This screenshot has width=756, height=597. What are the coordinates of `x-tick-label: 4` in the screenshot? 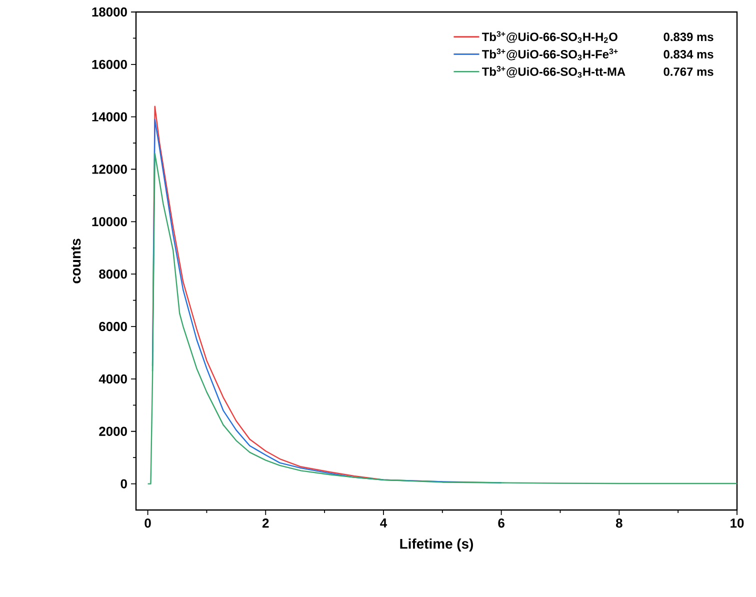 It's located at (384, 523).